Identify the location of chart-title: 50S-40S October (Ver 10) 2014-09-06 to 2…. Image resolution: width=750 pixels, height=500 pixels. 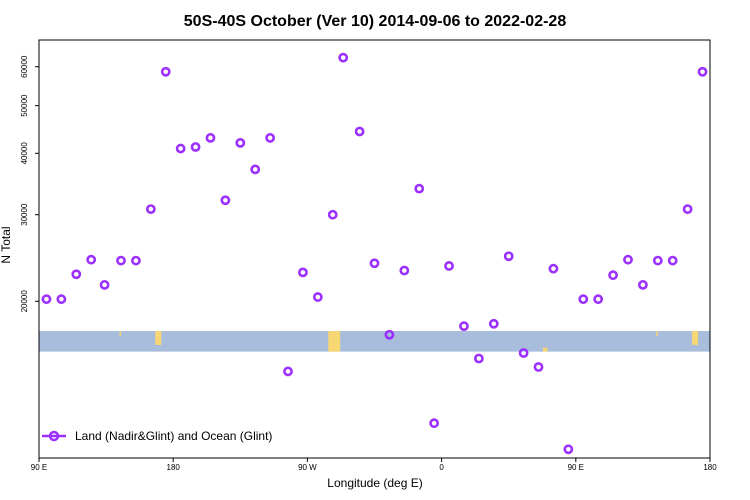
(375, 21).